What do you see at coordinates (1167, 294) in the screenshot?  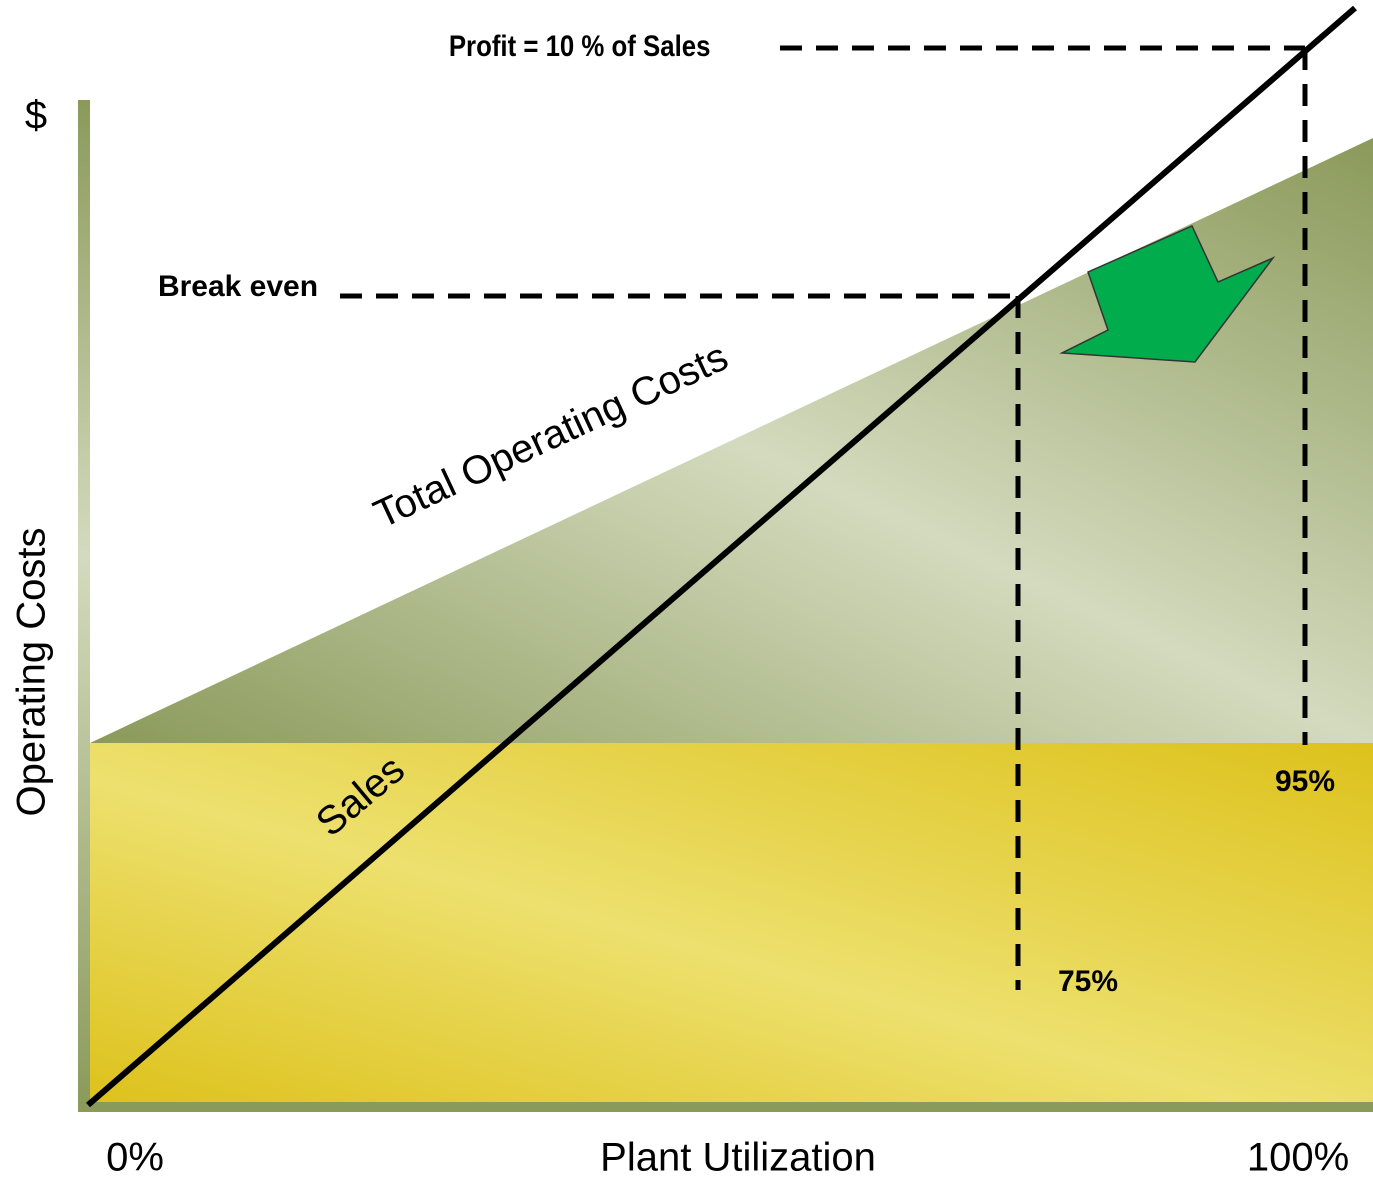 I see `arrow` at bounding box center [1167, 294].